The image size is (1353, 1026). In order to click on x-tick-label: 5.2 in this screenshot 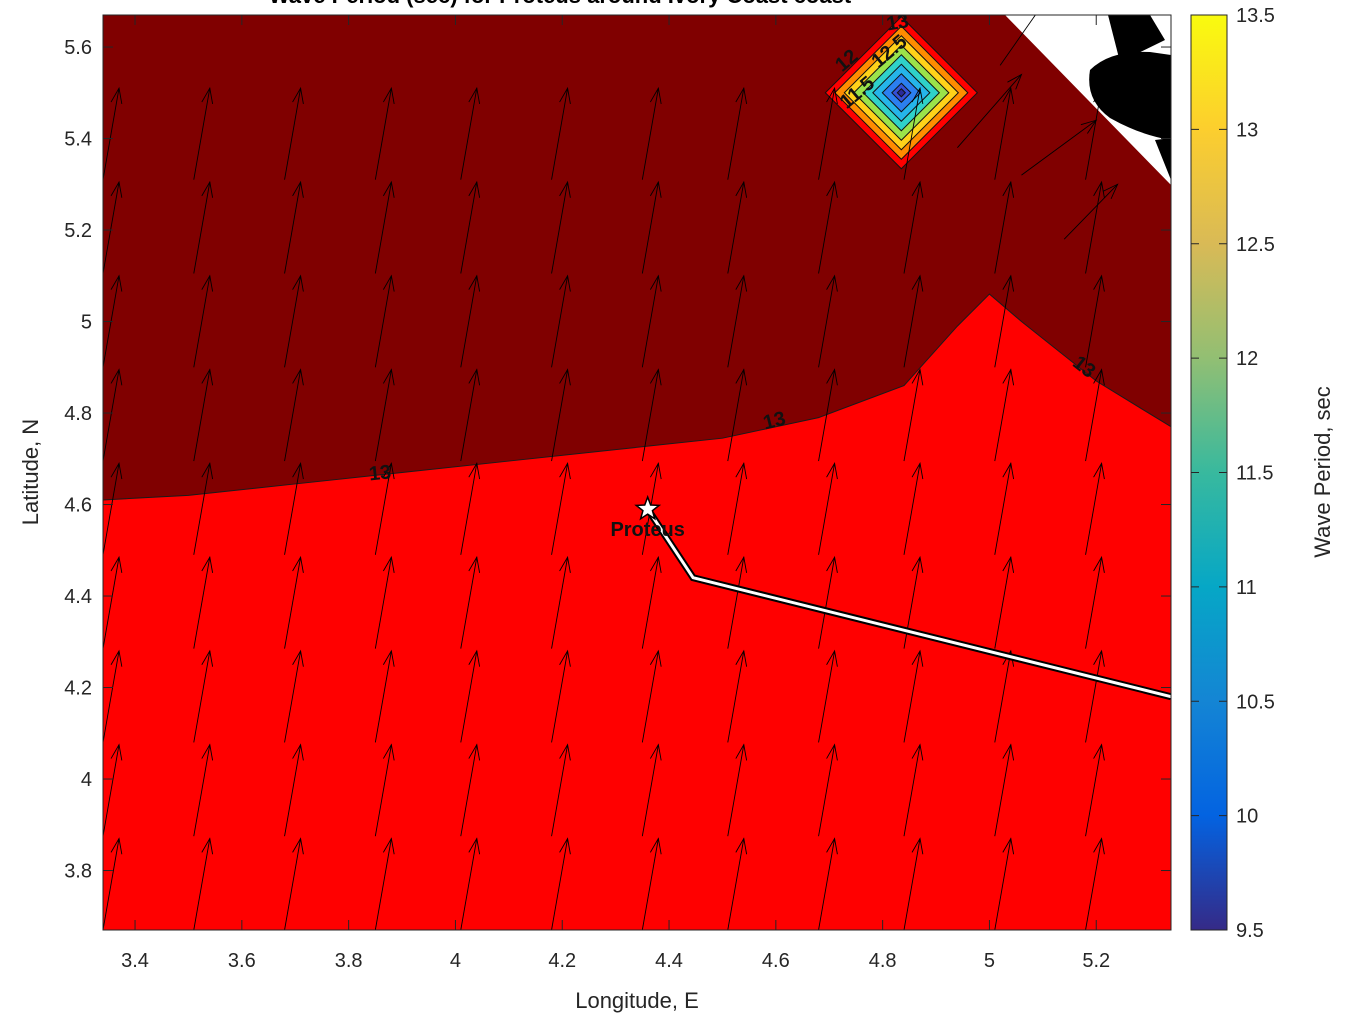, I will do `click(1096, 961)`.